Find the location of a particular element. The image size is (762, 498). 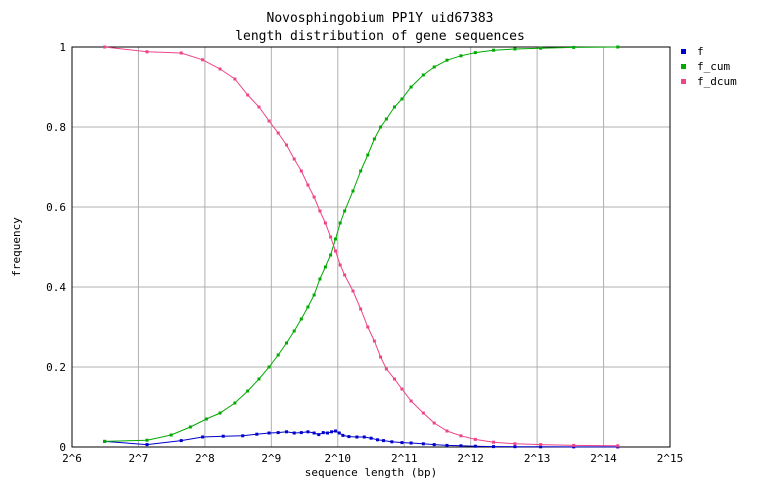

x-tick-label: 2^7 is located at coordinates (139, 458).